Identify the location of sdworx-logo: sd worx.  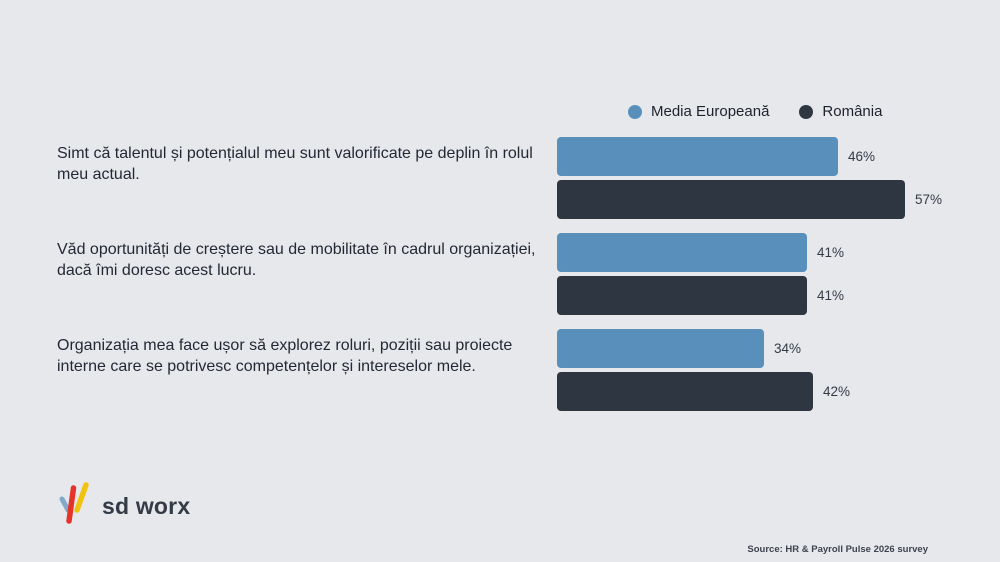
(123, 503).